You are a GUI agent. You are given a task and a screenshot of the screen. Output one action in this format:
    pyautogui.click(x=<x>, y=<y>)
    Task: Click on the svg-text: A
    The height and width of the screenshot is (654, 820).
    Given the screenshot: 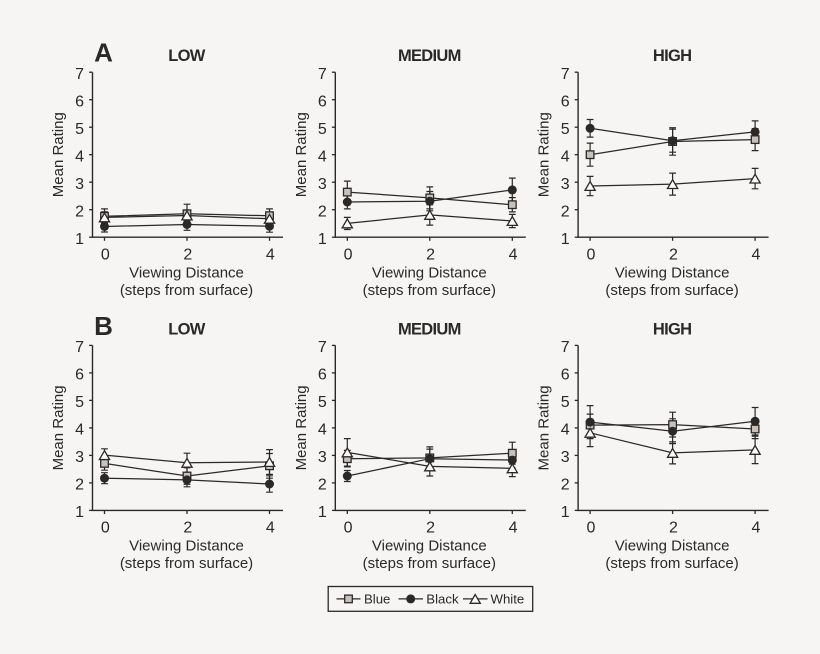 What is the action you would take?
    pyautogui.click(x=103, y=53)
    